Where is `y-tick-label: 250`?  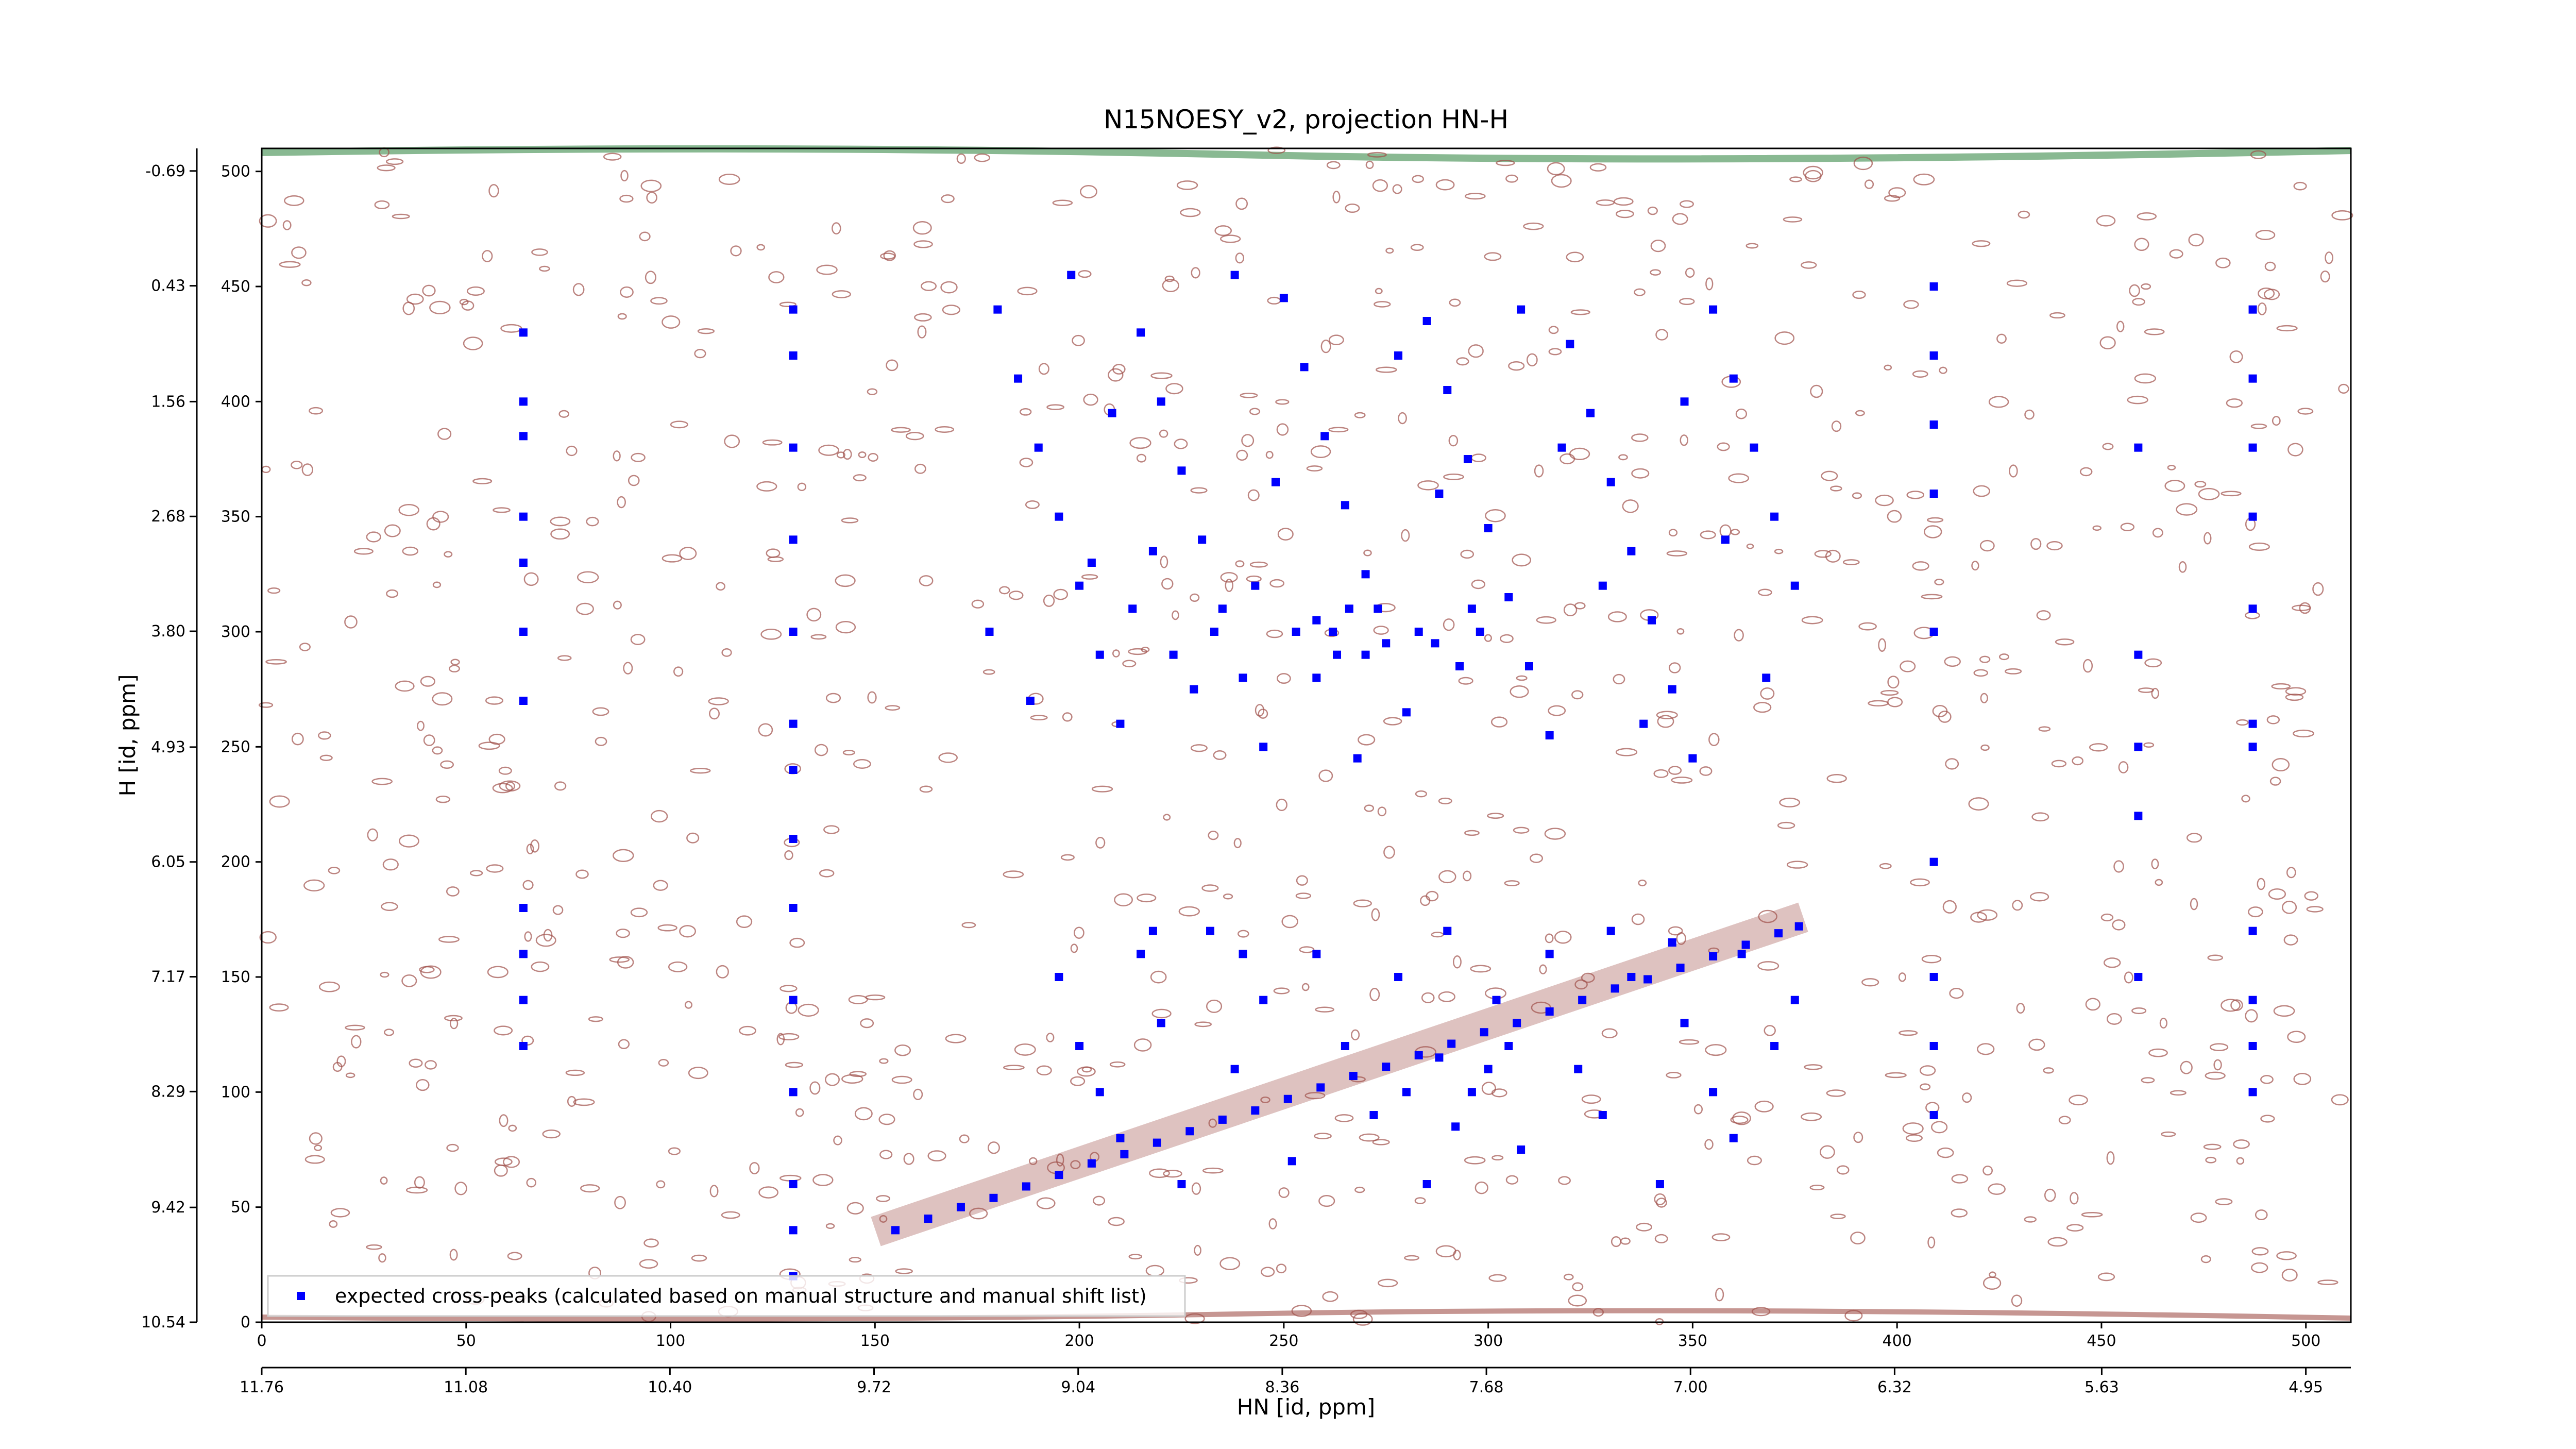
y-tick-label: 250 is located at coordinates (235, 747).